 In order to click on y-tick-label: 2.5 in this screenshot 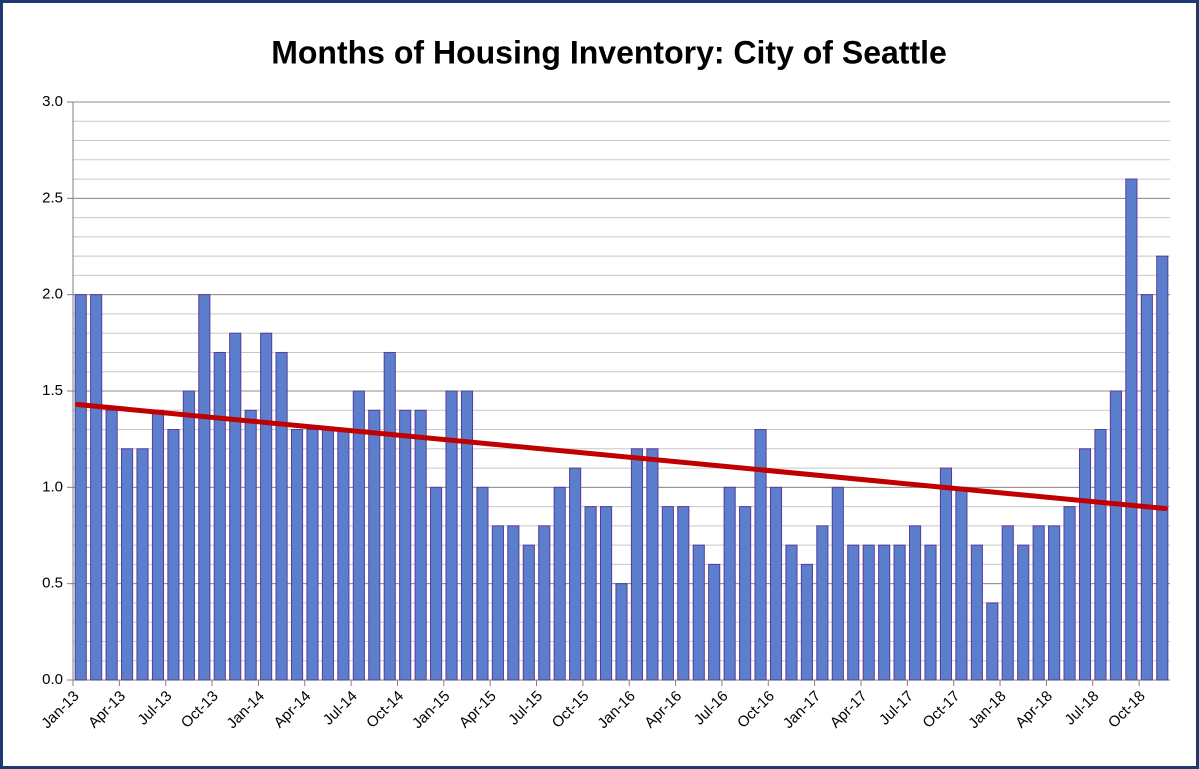, I will do `click(52, 197)`.